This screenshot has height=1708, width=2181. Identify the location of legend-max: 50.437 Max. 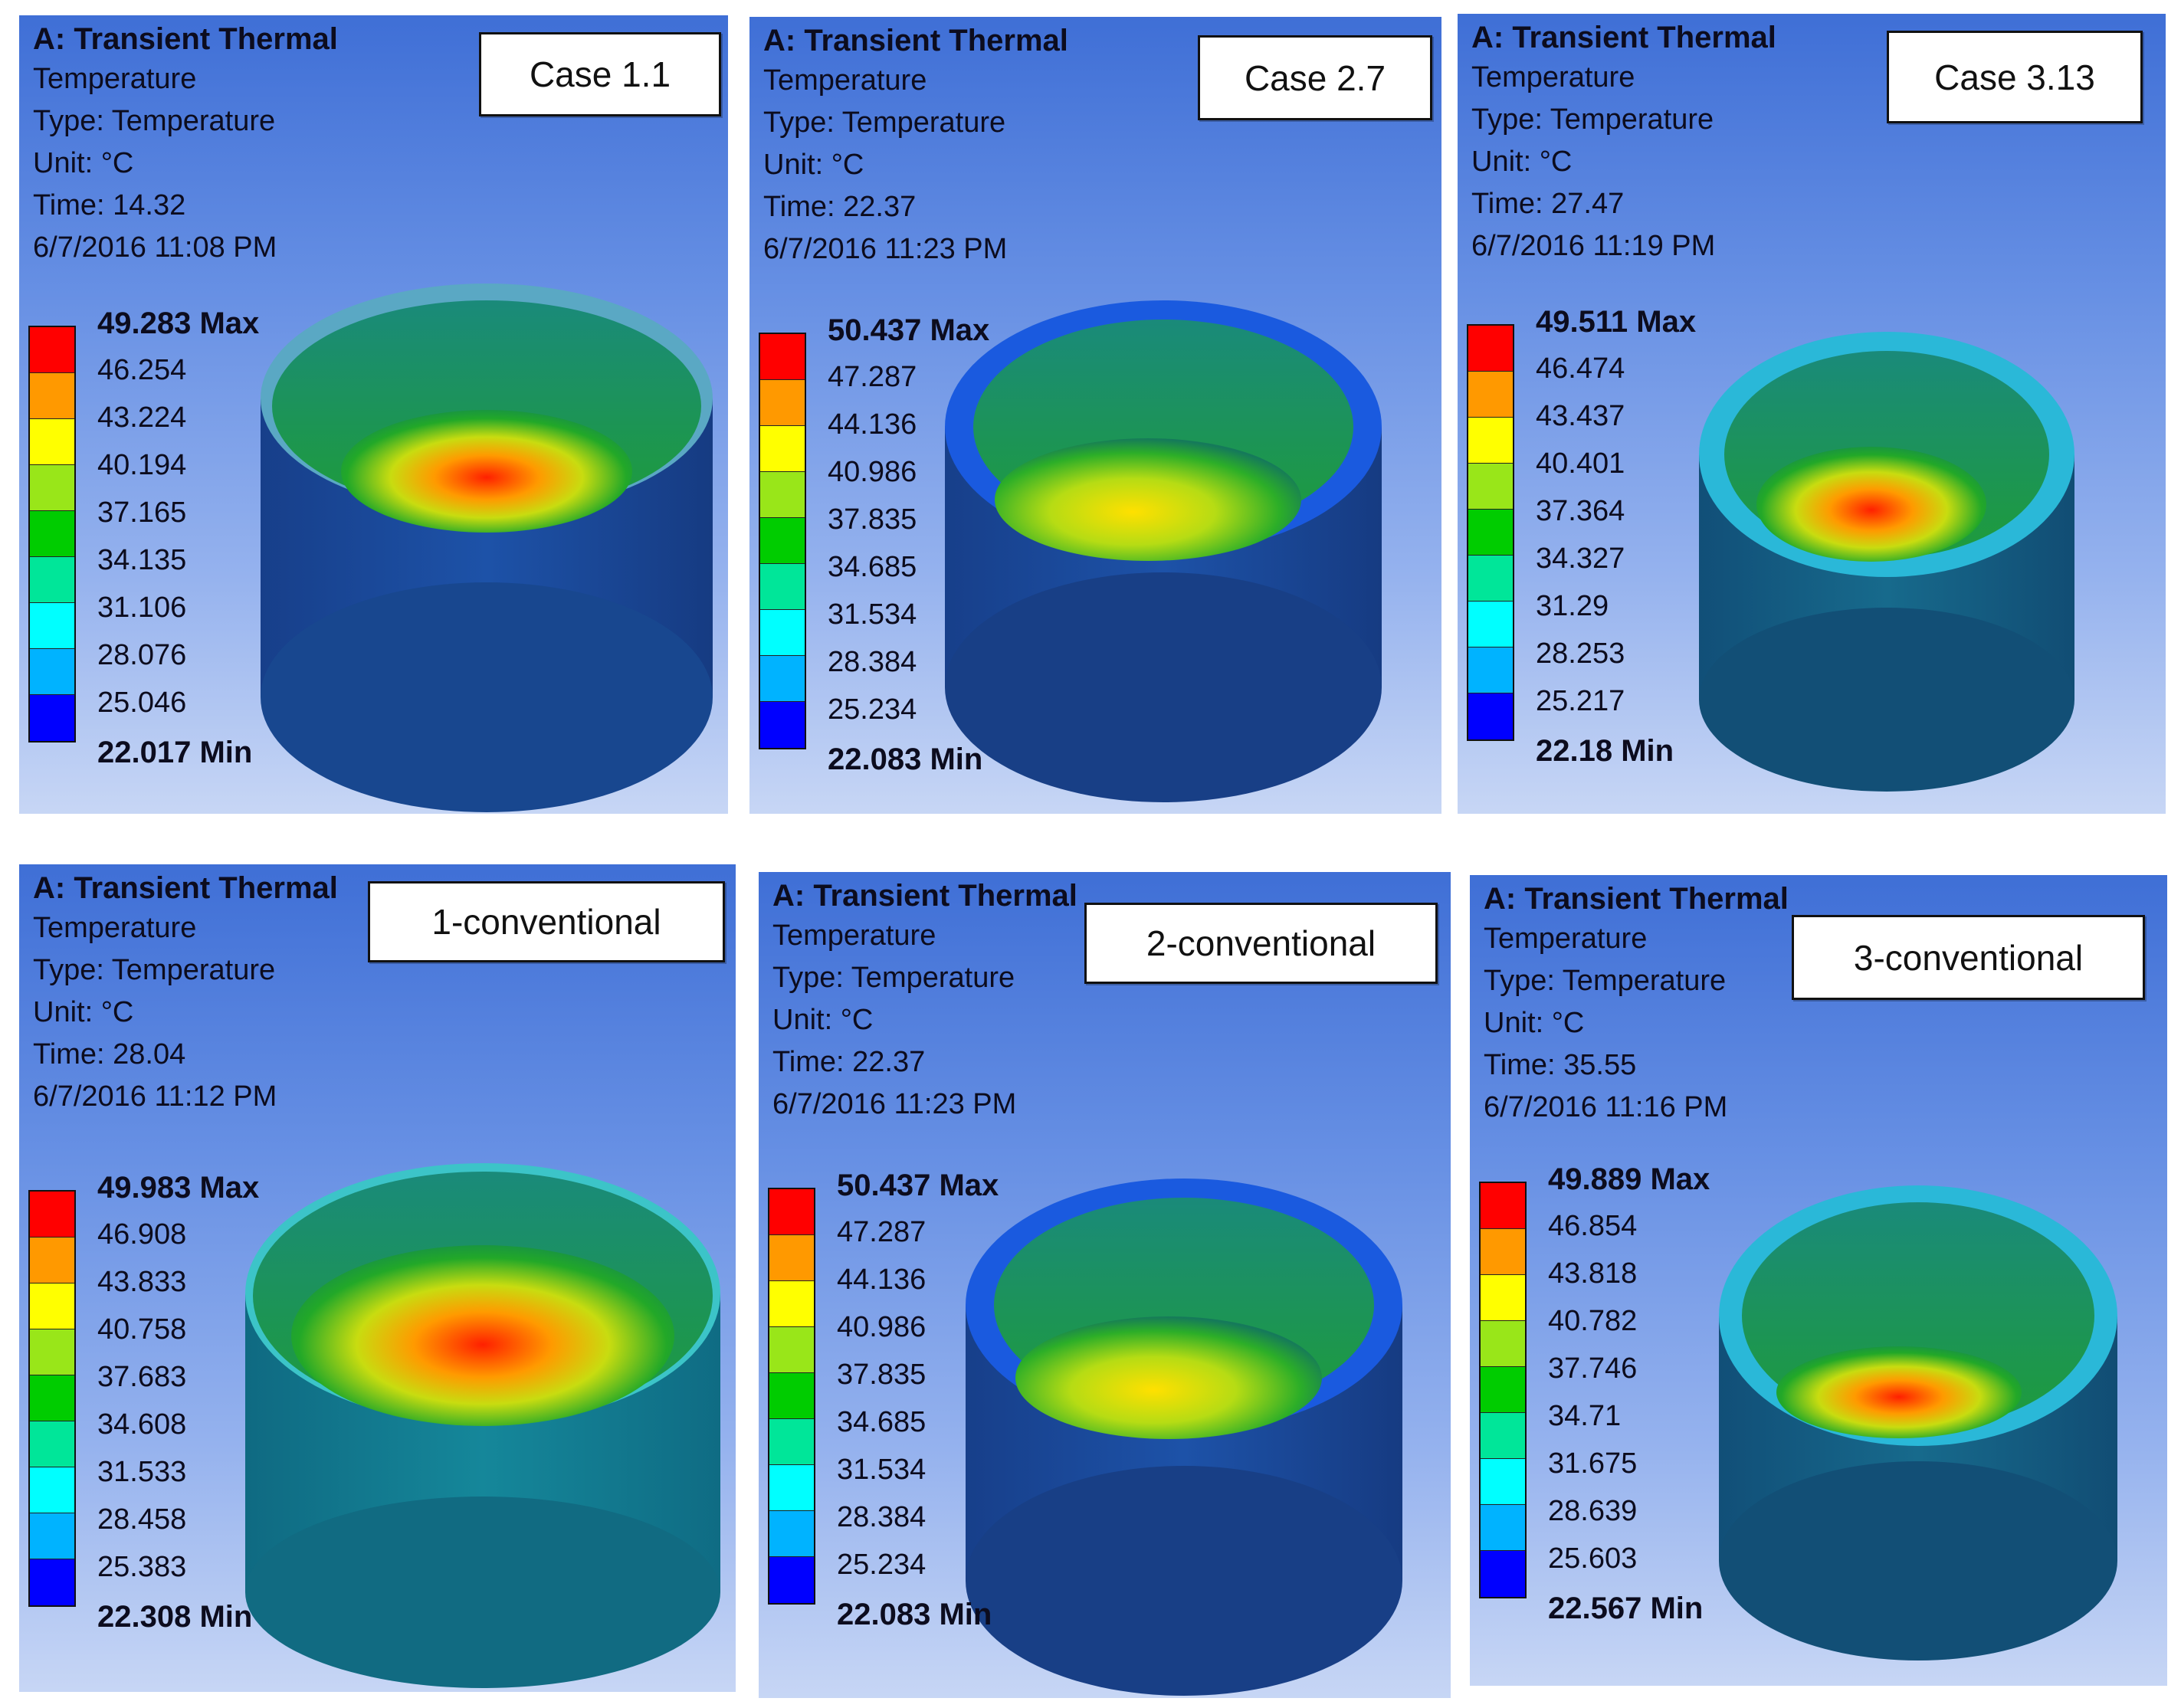
(918, 1185).